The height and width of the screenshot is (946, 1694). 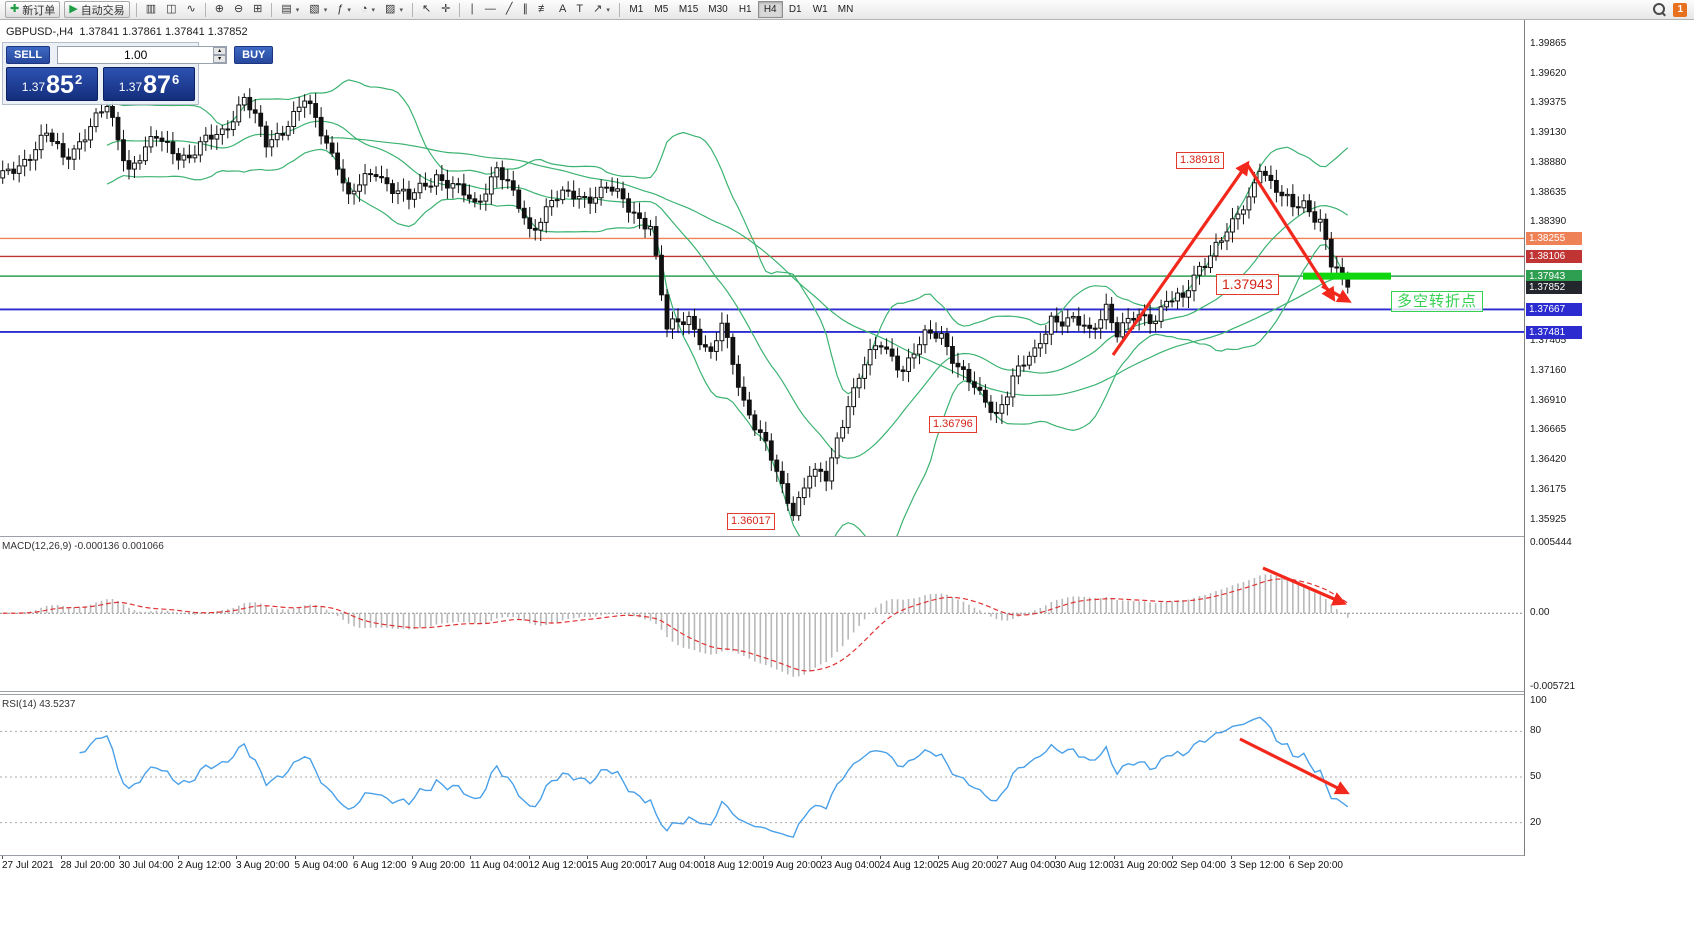 What do you see at coordinates (290, 9) in the screenshot?
I see `new-chart-button: ▤ ▾` at bounding box center [290, 9].